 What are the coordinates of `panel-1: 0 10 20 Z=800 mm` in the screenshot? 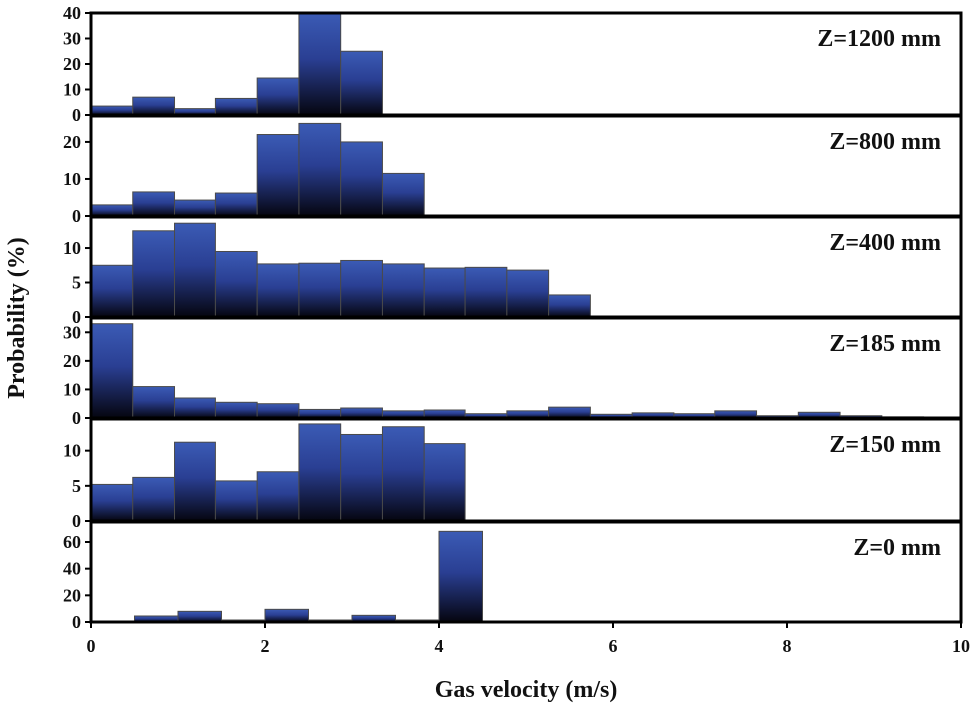 It's located at (513, 170).